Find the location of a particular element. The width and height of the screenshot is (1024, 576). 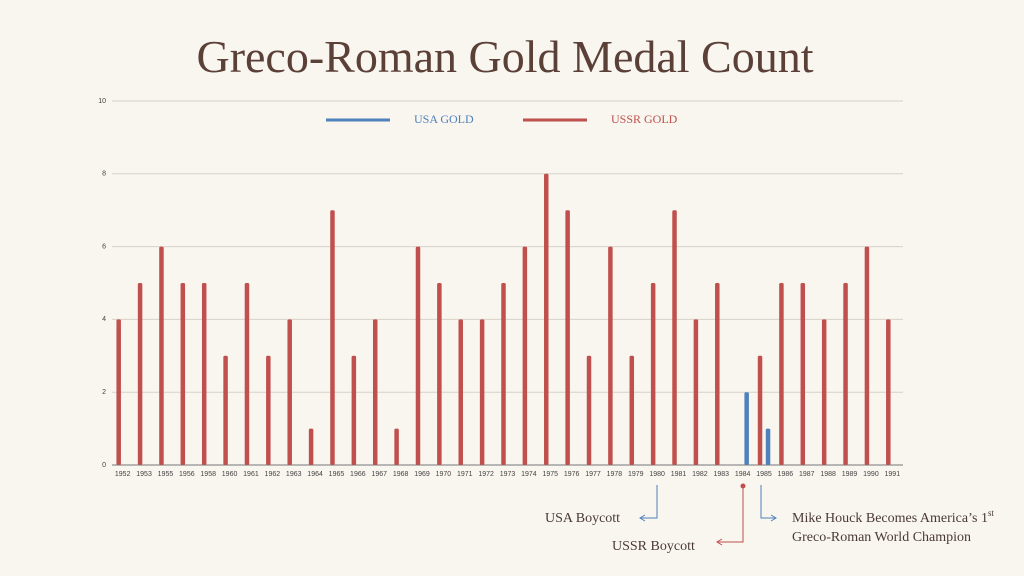

annotation: USA Boycott is located at coordinates (582, 518).